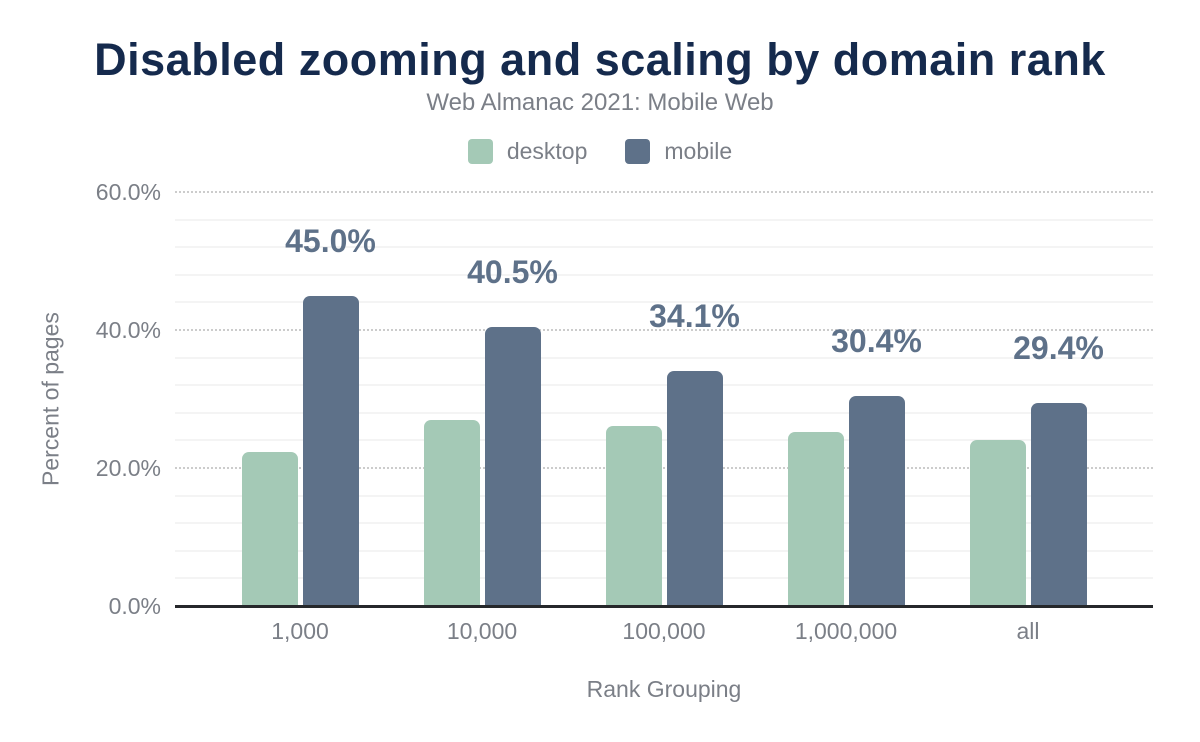  I want to click on legend-item-desktop: desktop, so click(527, 151).